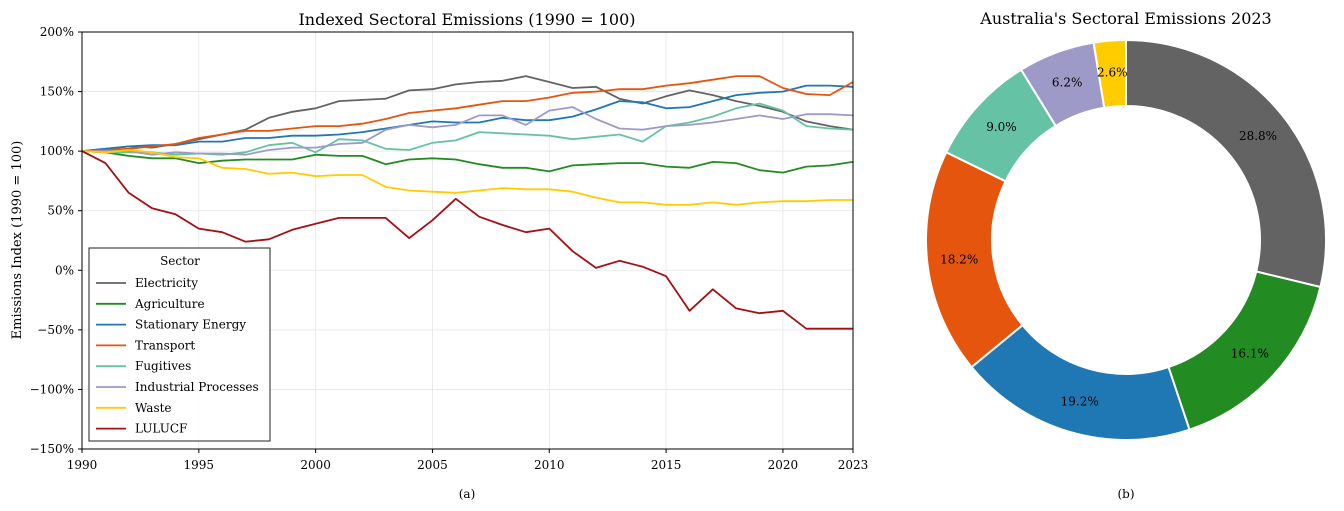 This screenshot has width=1344, height=511. What do you see at coordinates (82, 465) in the screenshot?
I see `x-tick-label: 1990` at bounding box center [82, 465].